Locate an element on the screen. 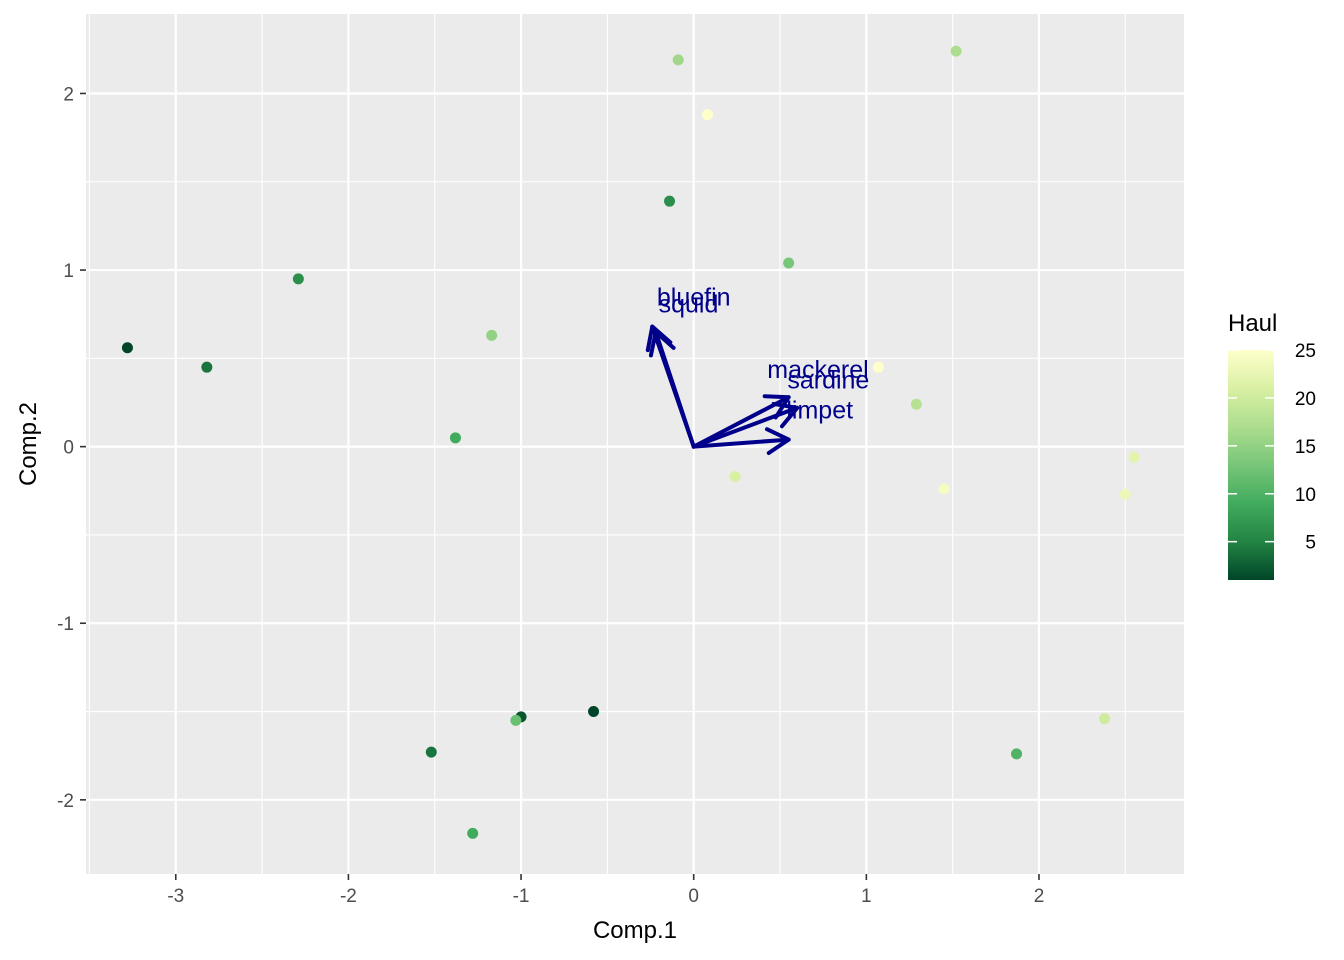  legend-colorbar is located at coordinates (1251, 465).